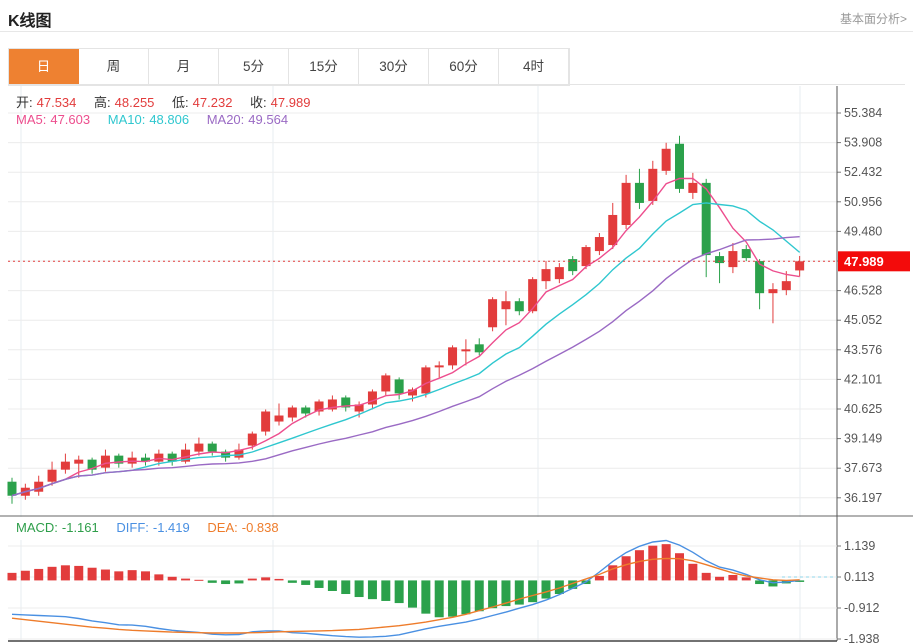  What do you see at coordinates (212, 102) in the screenshot?
I see `low-value: 47.232` at bounding box center [212, 102].